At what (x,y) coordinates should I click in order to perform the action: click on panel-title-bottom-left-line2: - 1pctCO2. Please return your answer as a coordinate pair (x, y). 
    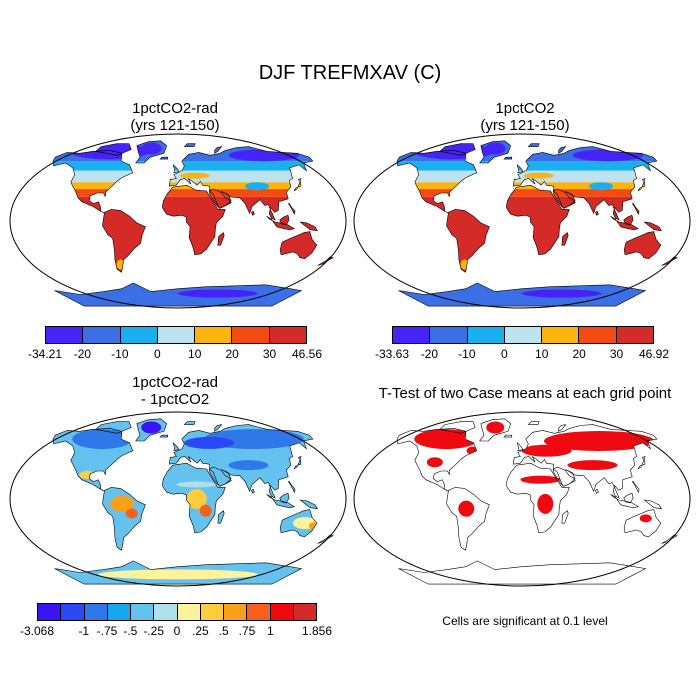
    Looking at the image, I should click on (175, 399).